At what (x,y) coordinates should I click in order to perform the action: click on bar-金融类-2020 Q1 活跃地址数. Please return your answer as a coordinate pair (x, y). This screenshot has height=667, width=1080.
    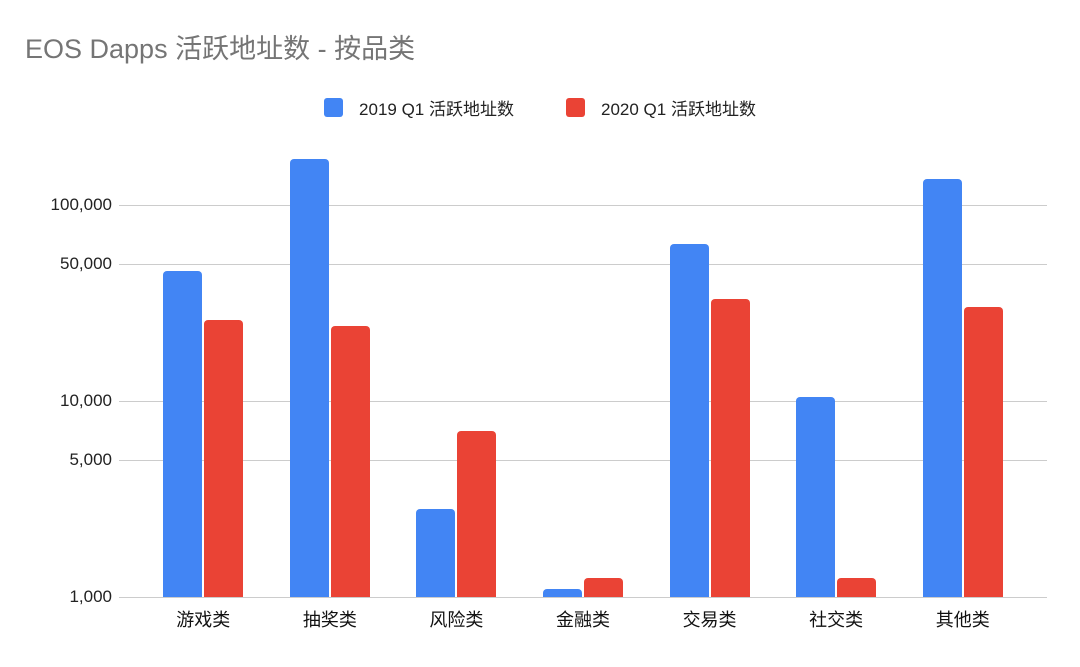
    Looking at the image, I should click on (603, 587).